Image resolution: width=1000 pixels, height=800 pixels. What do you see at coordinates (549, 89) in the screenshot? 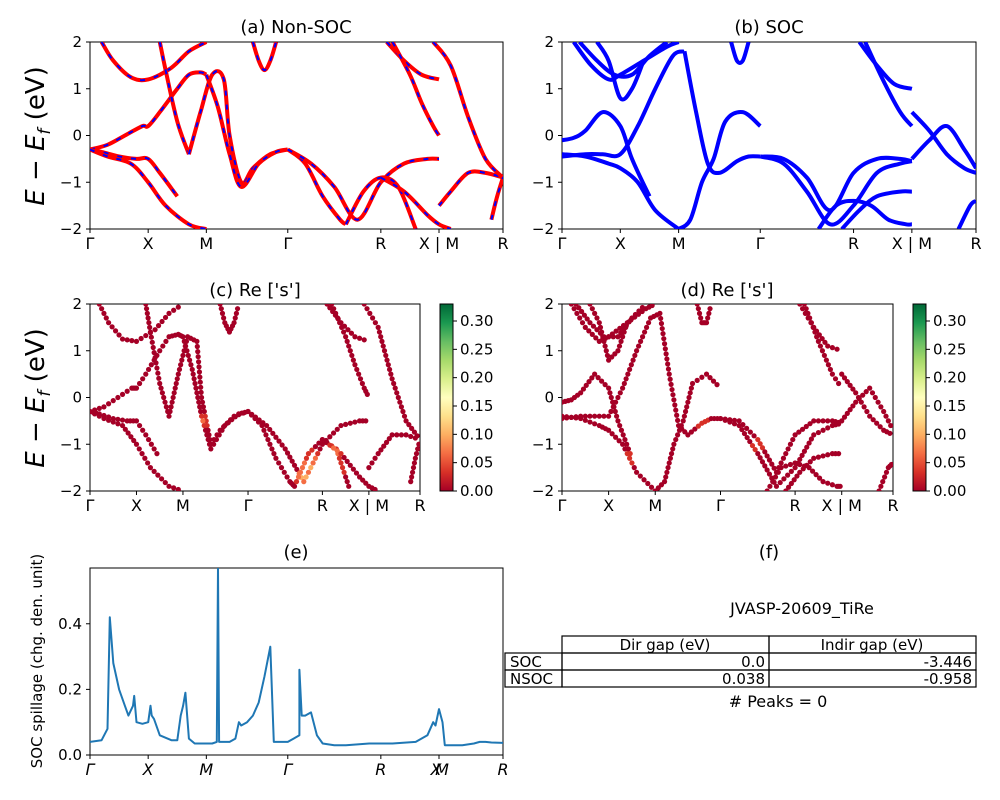
I see `y-tick-label: 1` at bounding box center [549, 89].